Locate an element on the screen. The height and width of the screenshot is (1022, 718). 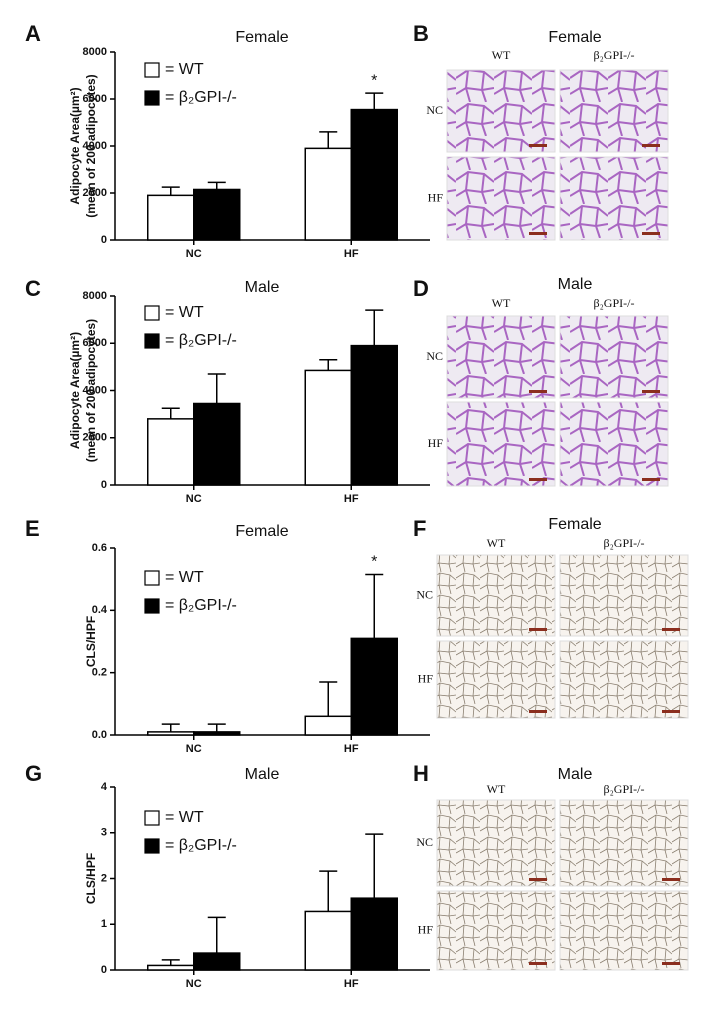
panel-letter: B is located at coordinates (421, 33).